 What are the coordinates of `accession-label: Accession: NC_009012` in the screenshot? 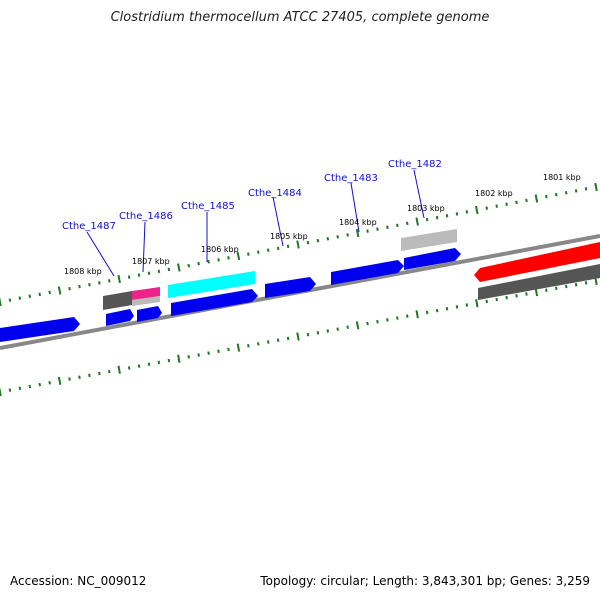 It's located at (78, 581).